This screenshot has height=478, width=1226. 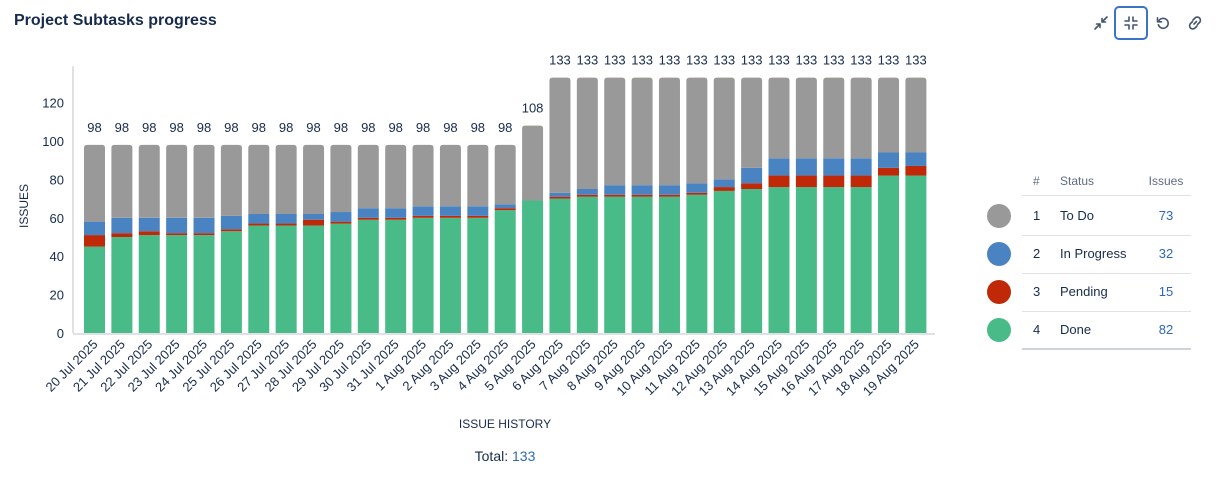 I want to click on y-tick-label: 80, so click(x=57, y=179).